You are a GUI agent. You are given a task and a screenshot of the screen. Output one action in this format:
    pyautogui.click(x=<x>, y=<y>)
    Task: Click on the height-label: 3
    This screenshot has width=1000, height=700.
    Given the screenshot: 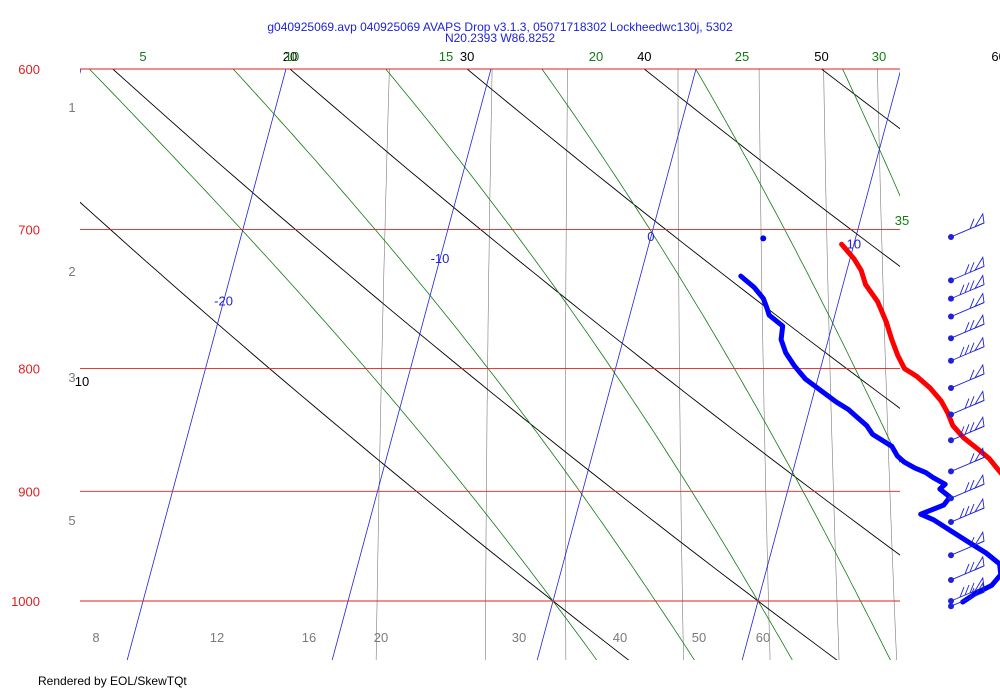 What is the action you would take?
    pyautogui.click(x=71, y=377)
    